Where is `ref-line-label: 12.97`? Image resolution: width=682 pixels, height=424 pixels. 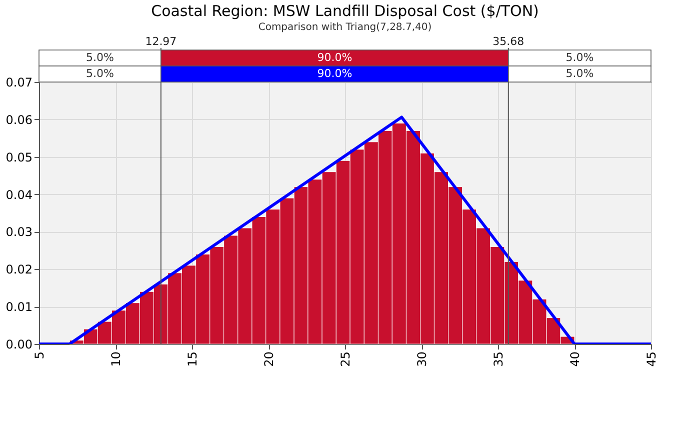
ref-line-label: 12.97 is located at coordinates (161, 41).